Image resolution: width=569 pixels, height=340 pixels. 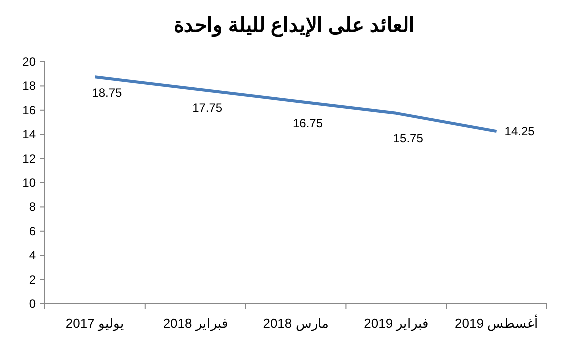 I want to click on data-label: 15.75, so click(x=408, y=138).